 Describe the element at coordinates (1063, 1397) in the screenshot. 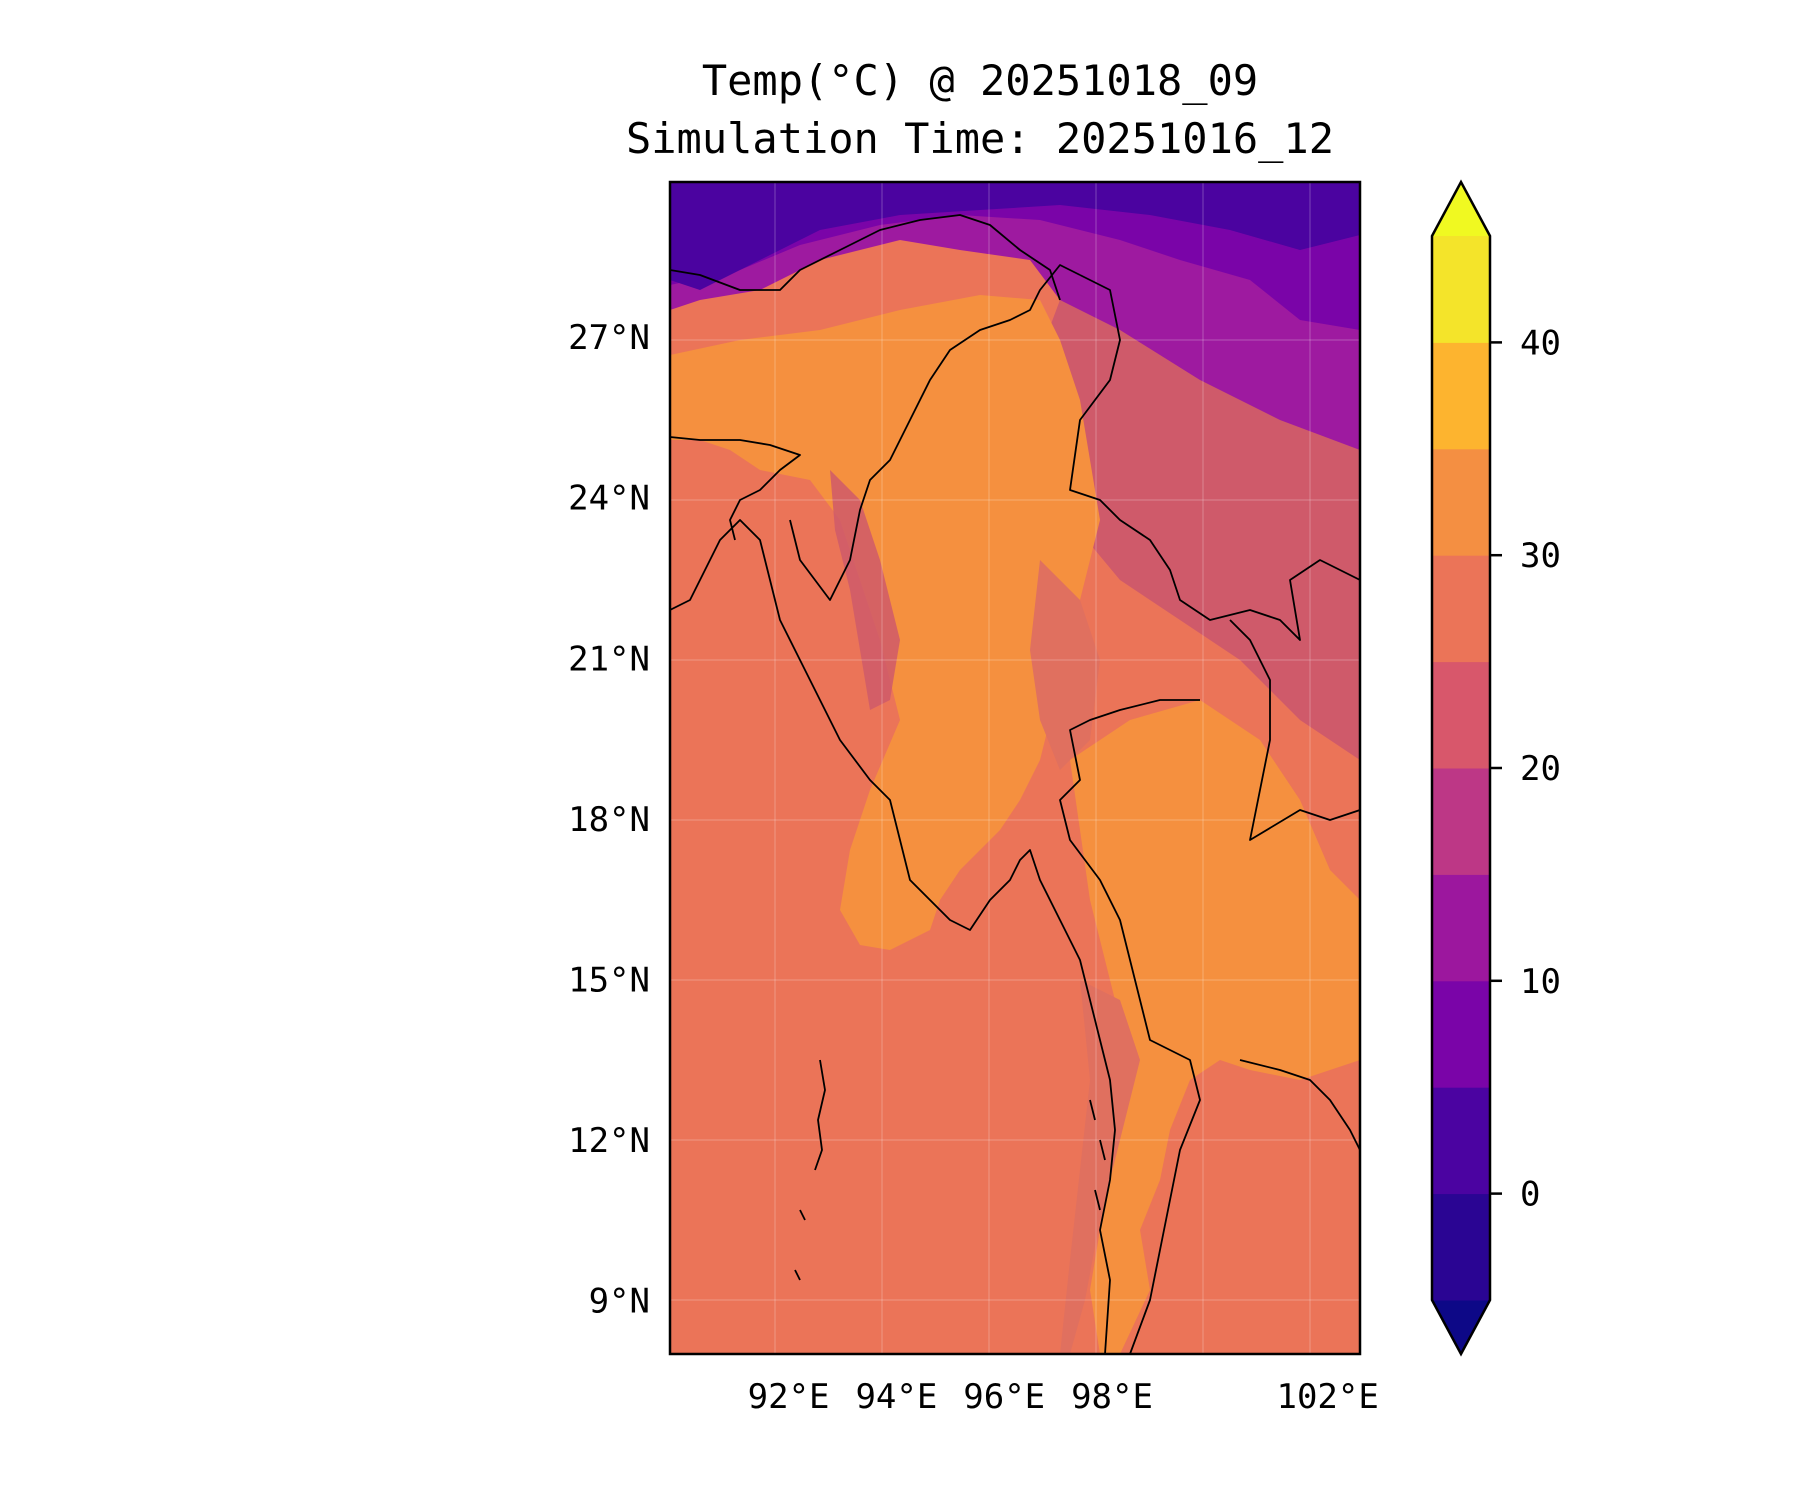

I see `longitude-ticks: 92°E 94°E 96°E 98°E 102°E` at that location.